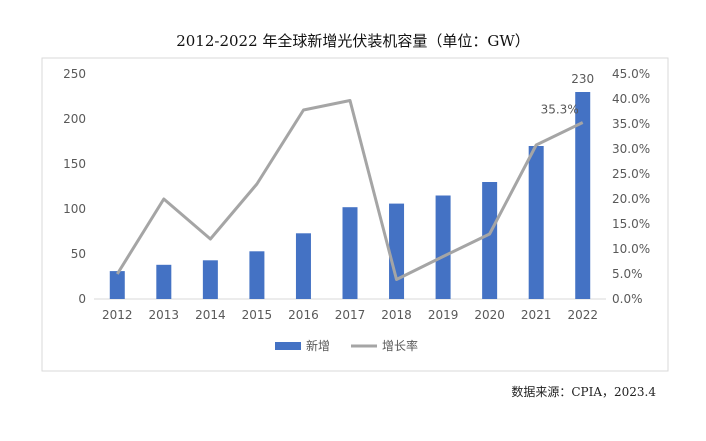 The image size is (706, 441). Describe the element at coordinates (489, 315) in the screenshot. I see `x-tick-label: 2020` at that location.